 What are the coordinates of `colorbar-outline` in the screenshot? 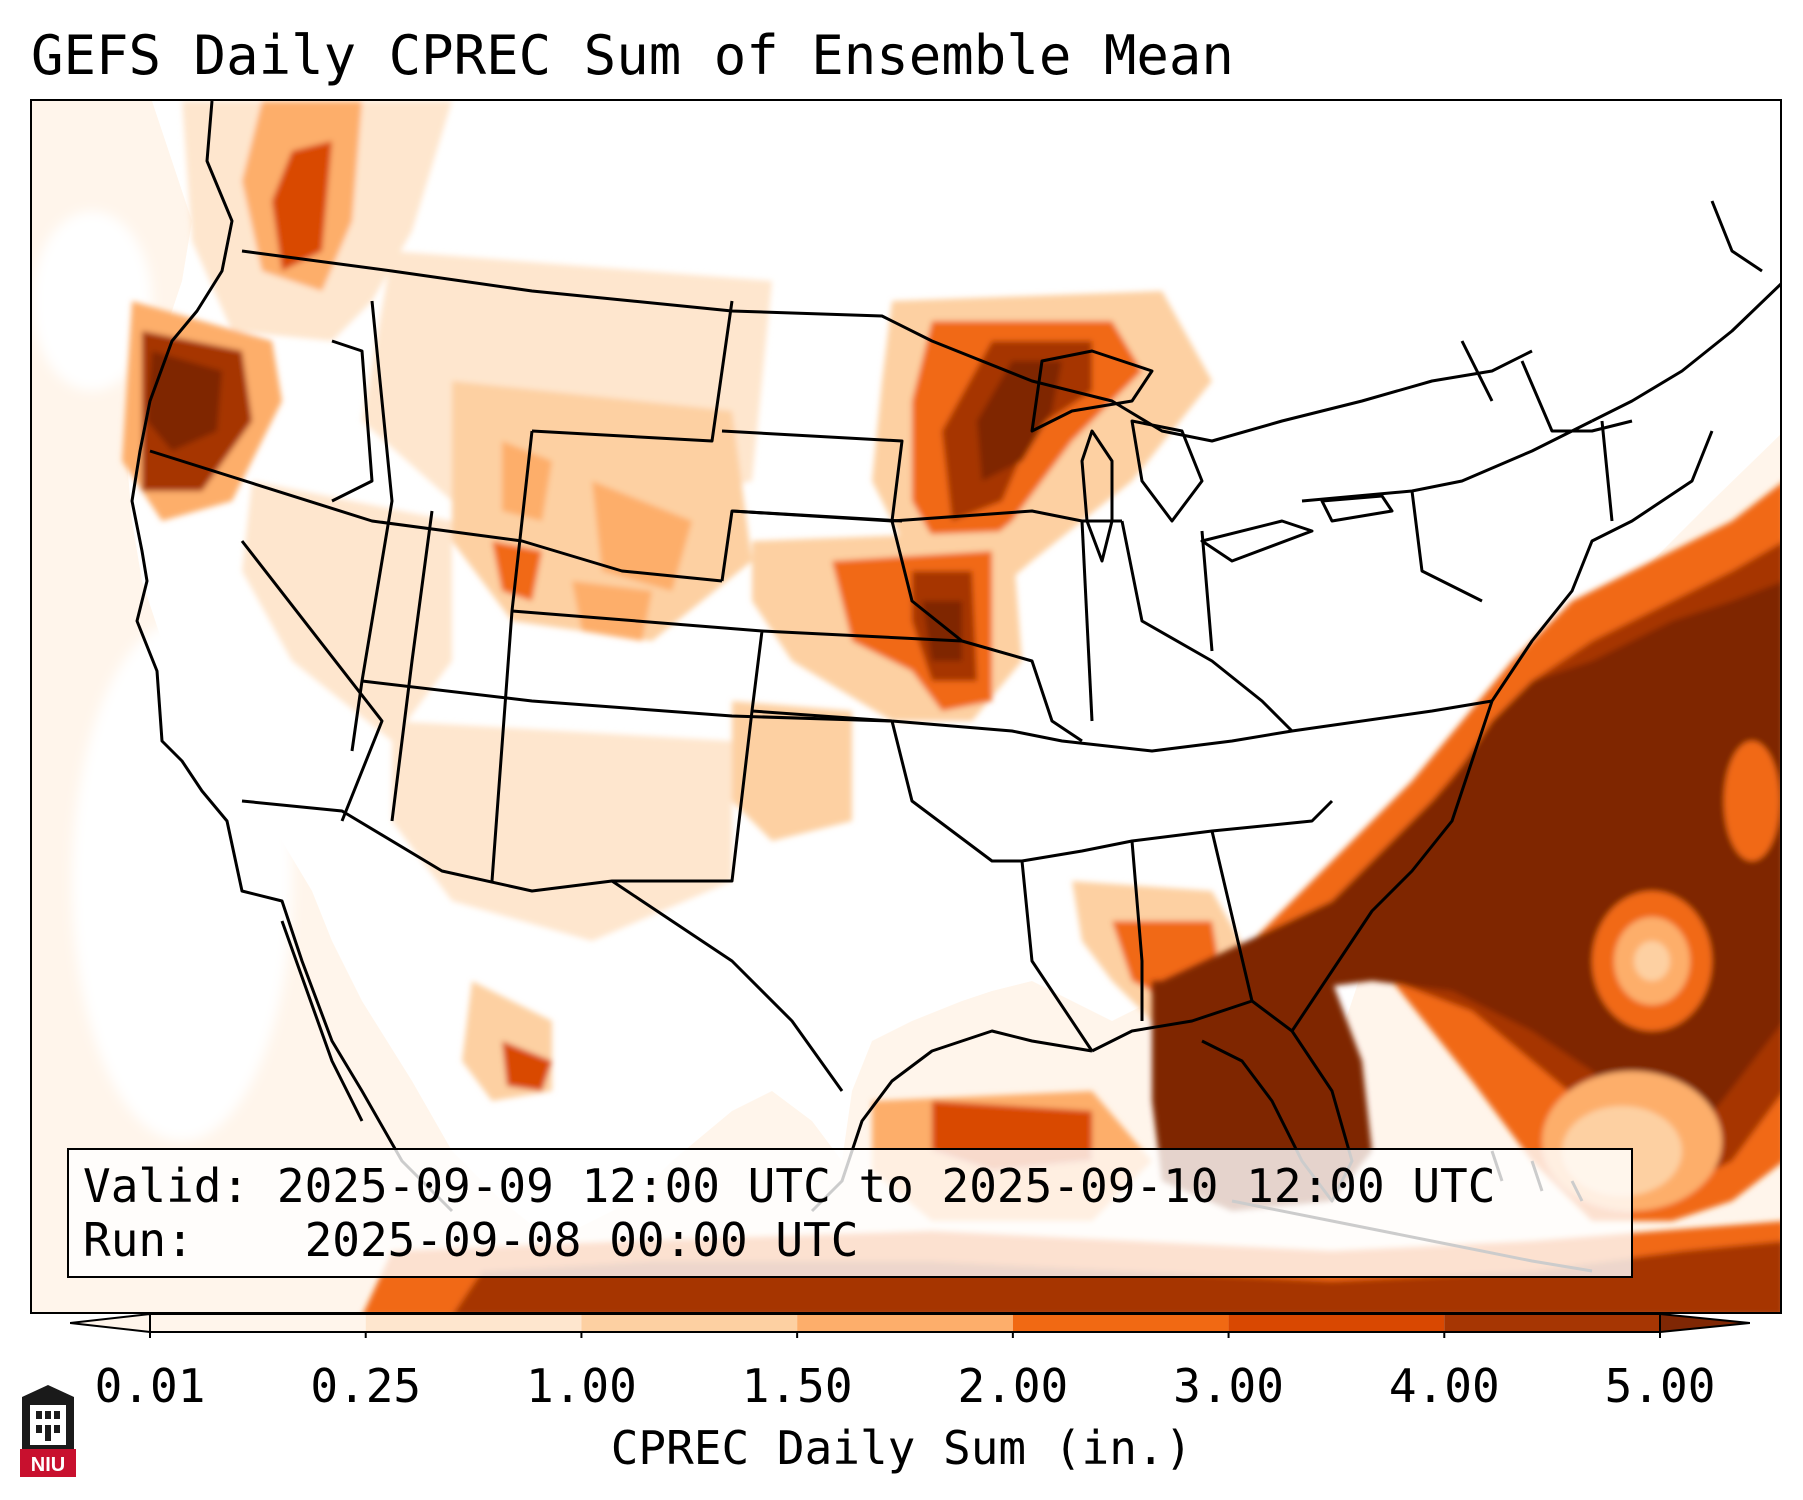 It's located at (905, 1323).